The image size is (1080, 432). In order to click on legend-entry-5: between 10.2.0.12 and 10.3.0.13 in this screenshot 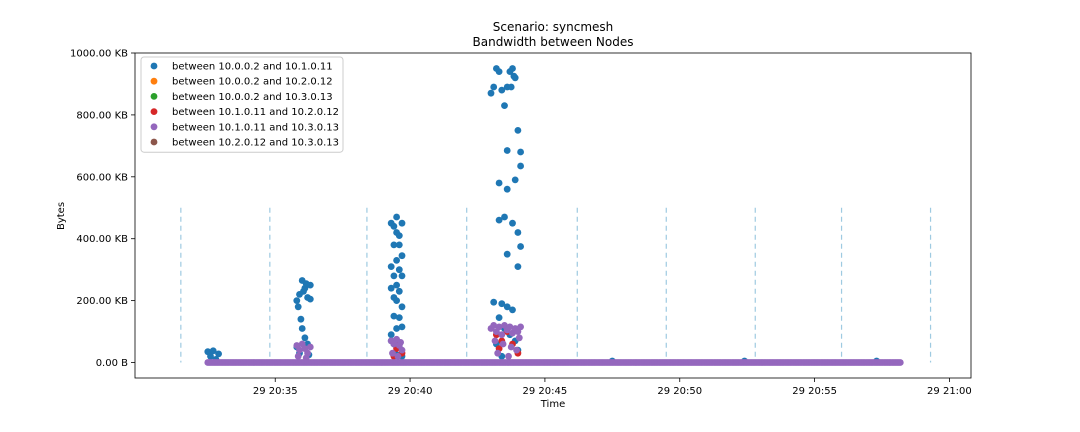, I will do `click(255, 143)`.